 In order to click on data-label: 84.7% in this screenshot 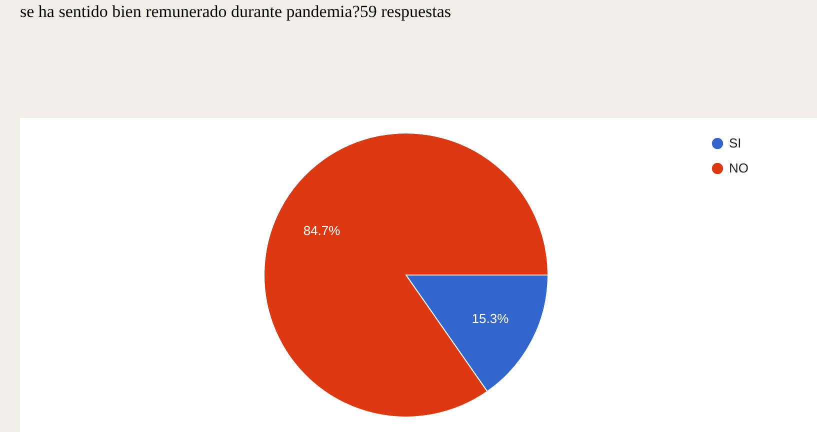, I will do `click(322, 230)`.